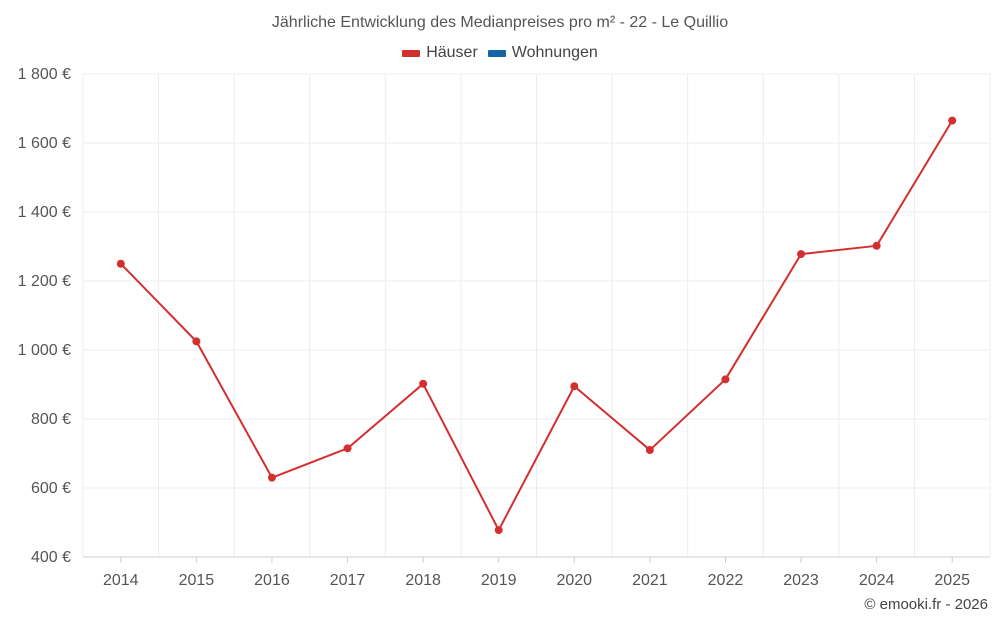  Describe the element at coordinates (44, 350) in the screenshot. I see `y-tick-label: 1 000 €` at that location.